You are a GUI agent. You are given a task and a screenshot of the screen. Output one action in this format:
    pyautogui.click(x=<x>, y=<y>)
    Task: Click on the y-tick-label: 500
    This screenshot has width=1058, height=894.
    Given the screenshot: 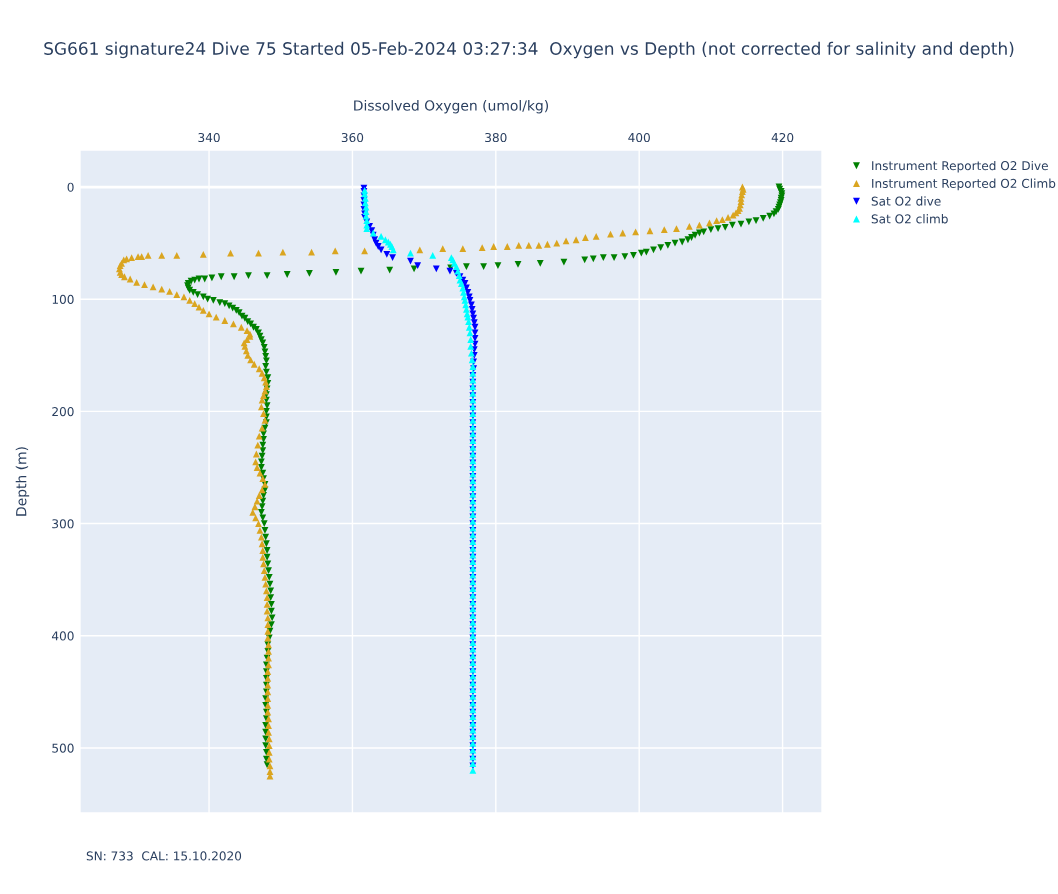 What is the action you would take?
    pyautogui.click(x=63, y=748)
    